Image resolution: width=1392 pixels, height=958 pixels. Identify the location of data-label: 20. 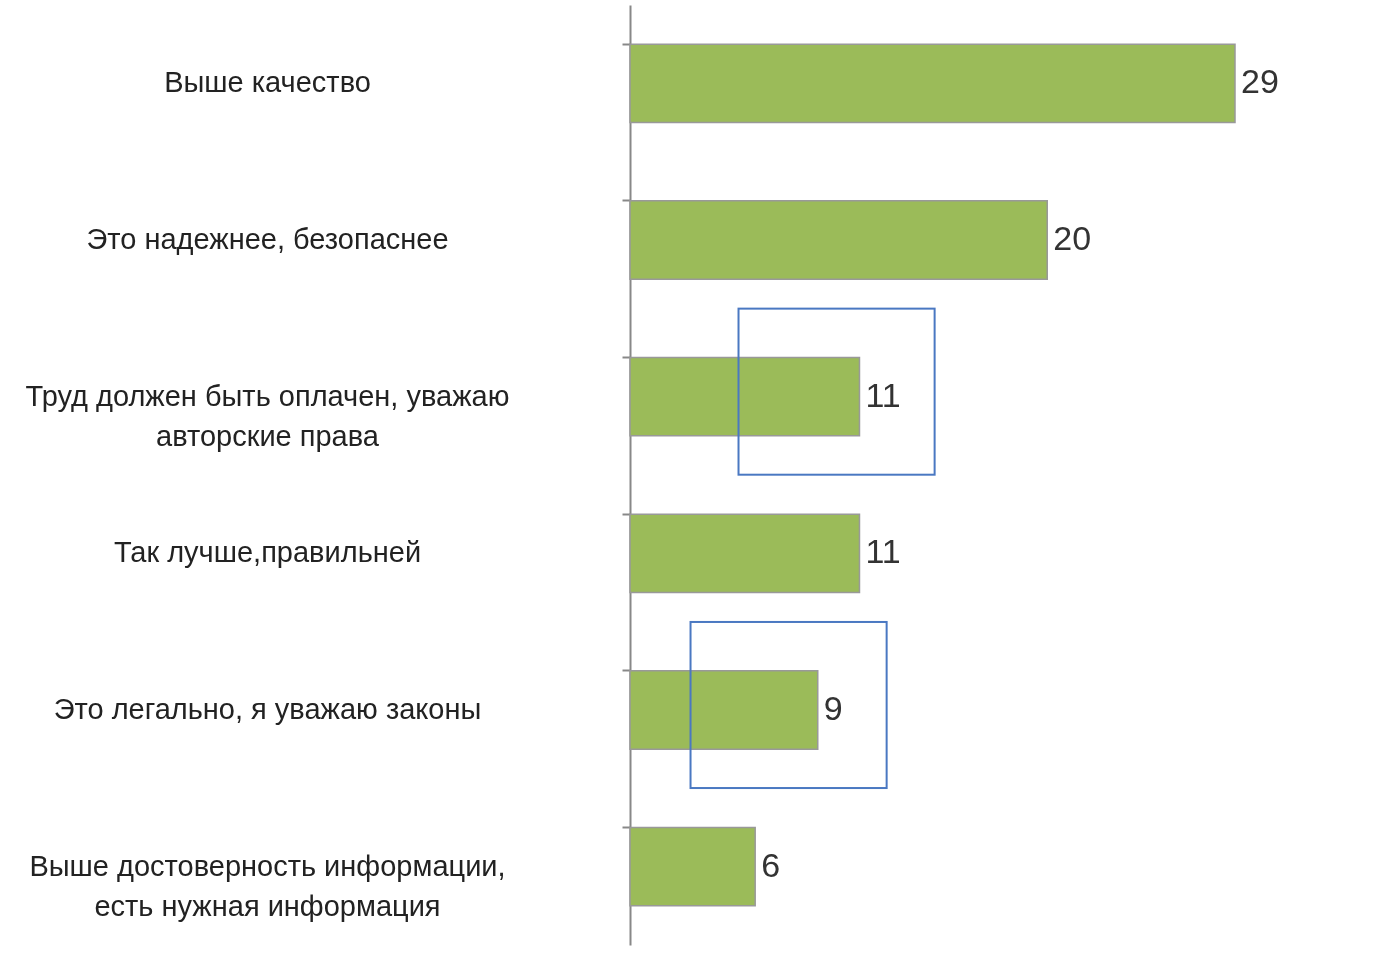
(1072, 238).